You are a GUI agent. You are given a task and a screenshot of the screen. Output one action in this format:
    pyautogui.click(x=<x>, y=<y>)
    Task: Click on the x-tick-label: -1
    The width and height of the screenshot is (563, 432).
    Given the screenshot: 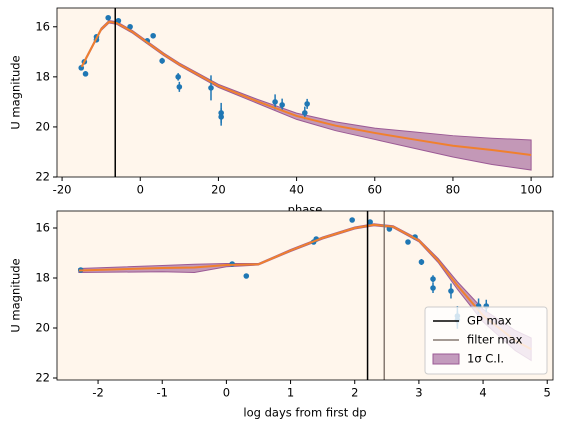 What is the action you would take?
    pyautogui.click(x=161, y=393)
    